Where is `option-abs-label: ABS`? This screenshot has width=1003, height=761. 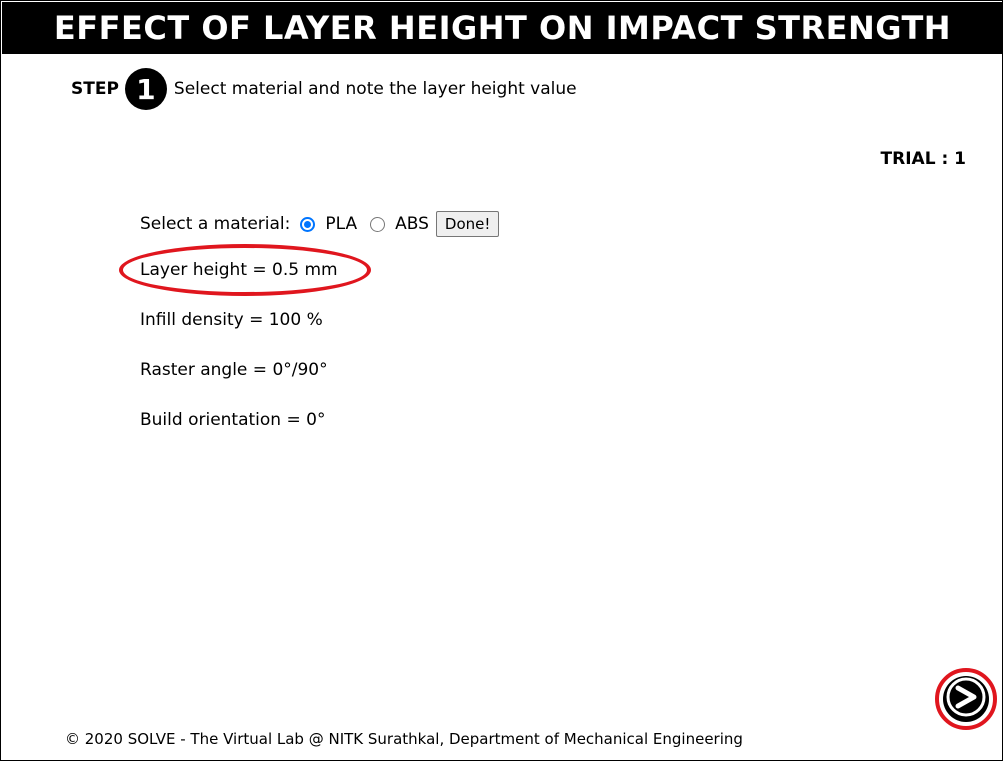 option-abs-label: ABS is located at coordinates (412, 224).